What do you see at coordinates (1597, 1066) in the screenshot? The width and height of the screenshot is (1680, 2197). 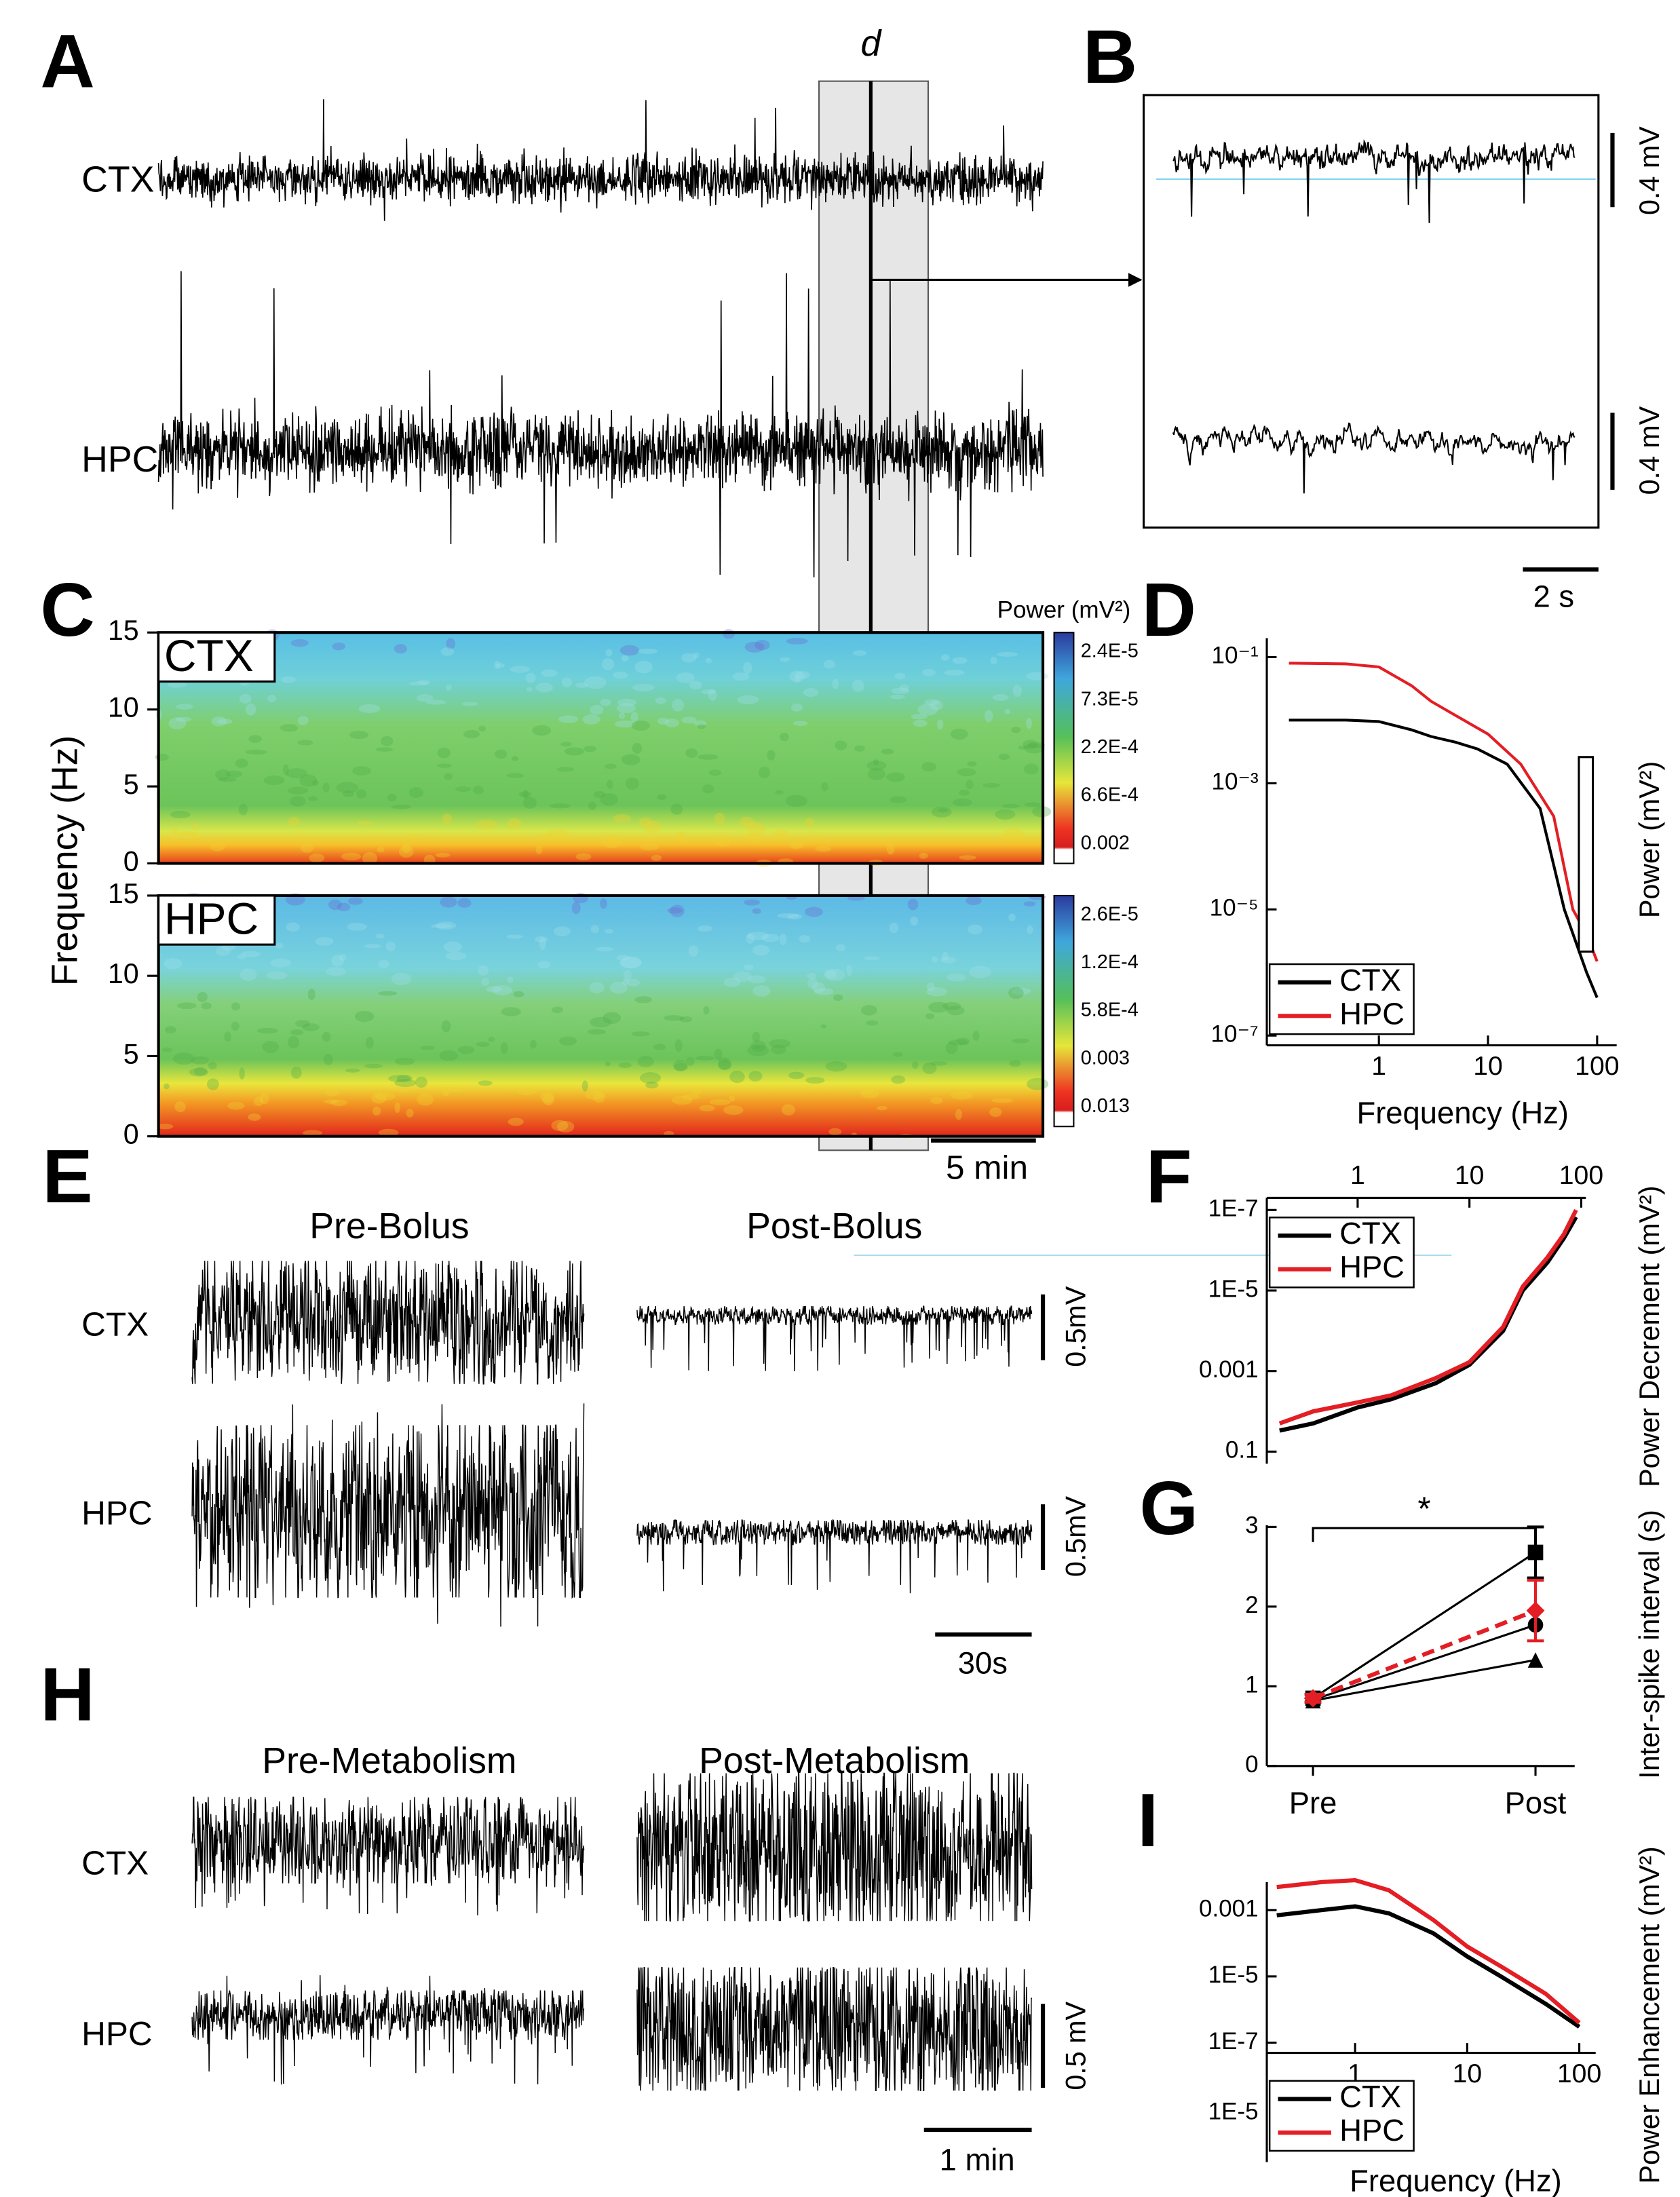 I see `x-tick-label: 100` at bounding box center [1597, 1066].